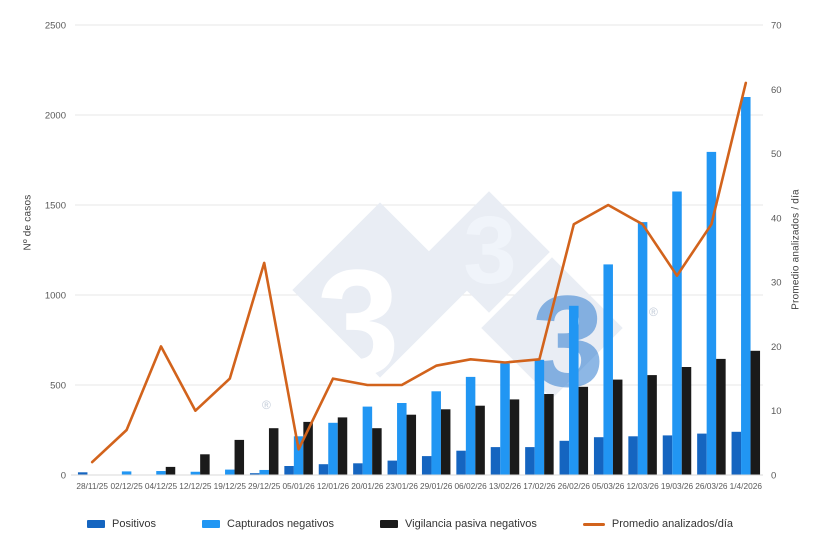 This screenshot has height=547, width=820. I want to click on x-tick-04/12/25: 04/12/25, so click(161, 486).